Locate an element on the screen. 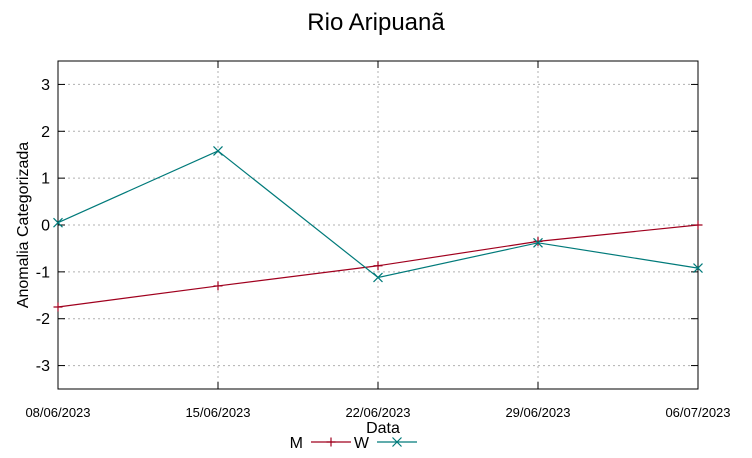 The height and width of the screenshot is (458, 752). x-tick-label: 29/06/2023 is located at coordinates (537, 412).